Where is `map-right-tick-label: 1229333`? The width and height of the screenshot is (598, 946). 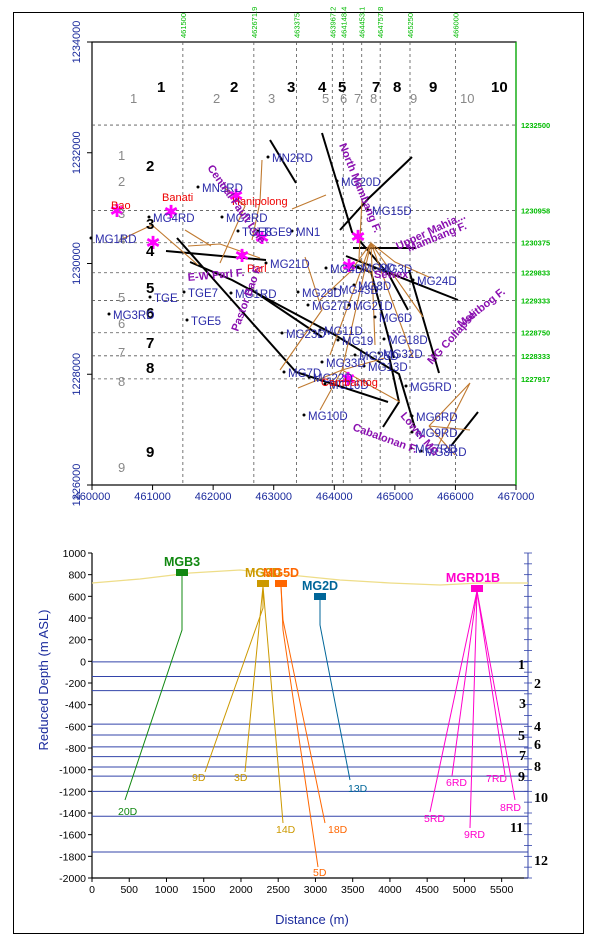
map-right-tick-label: 1229333 is located at coordinates (535, 300).